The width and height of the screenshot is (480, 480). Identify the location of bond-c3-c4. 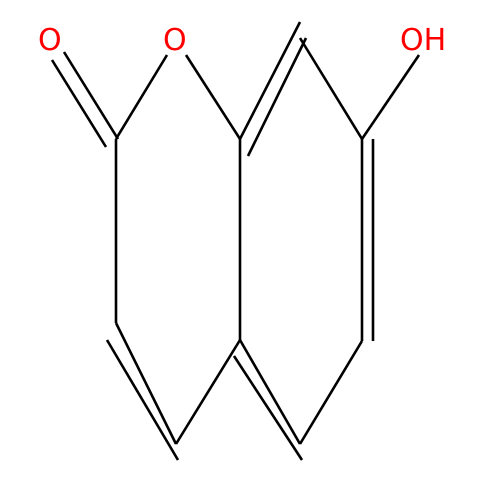
(146, 383).